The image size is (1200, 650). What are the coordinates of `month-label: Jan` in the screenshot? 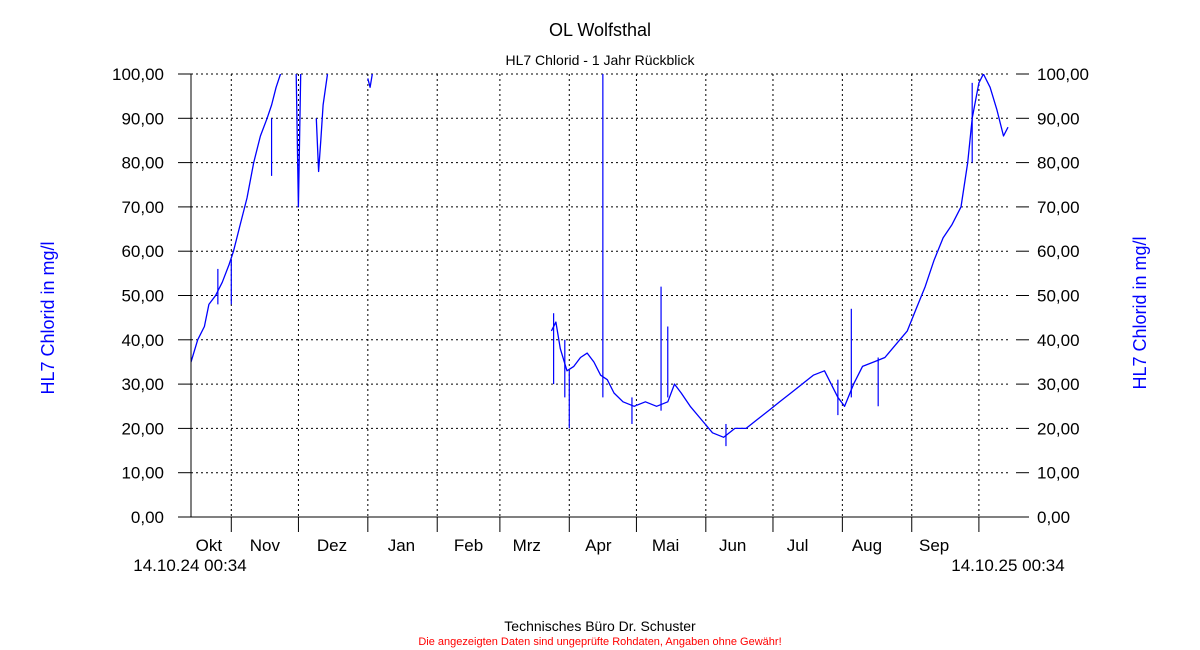 It's located at (401, 545).